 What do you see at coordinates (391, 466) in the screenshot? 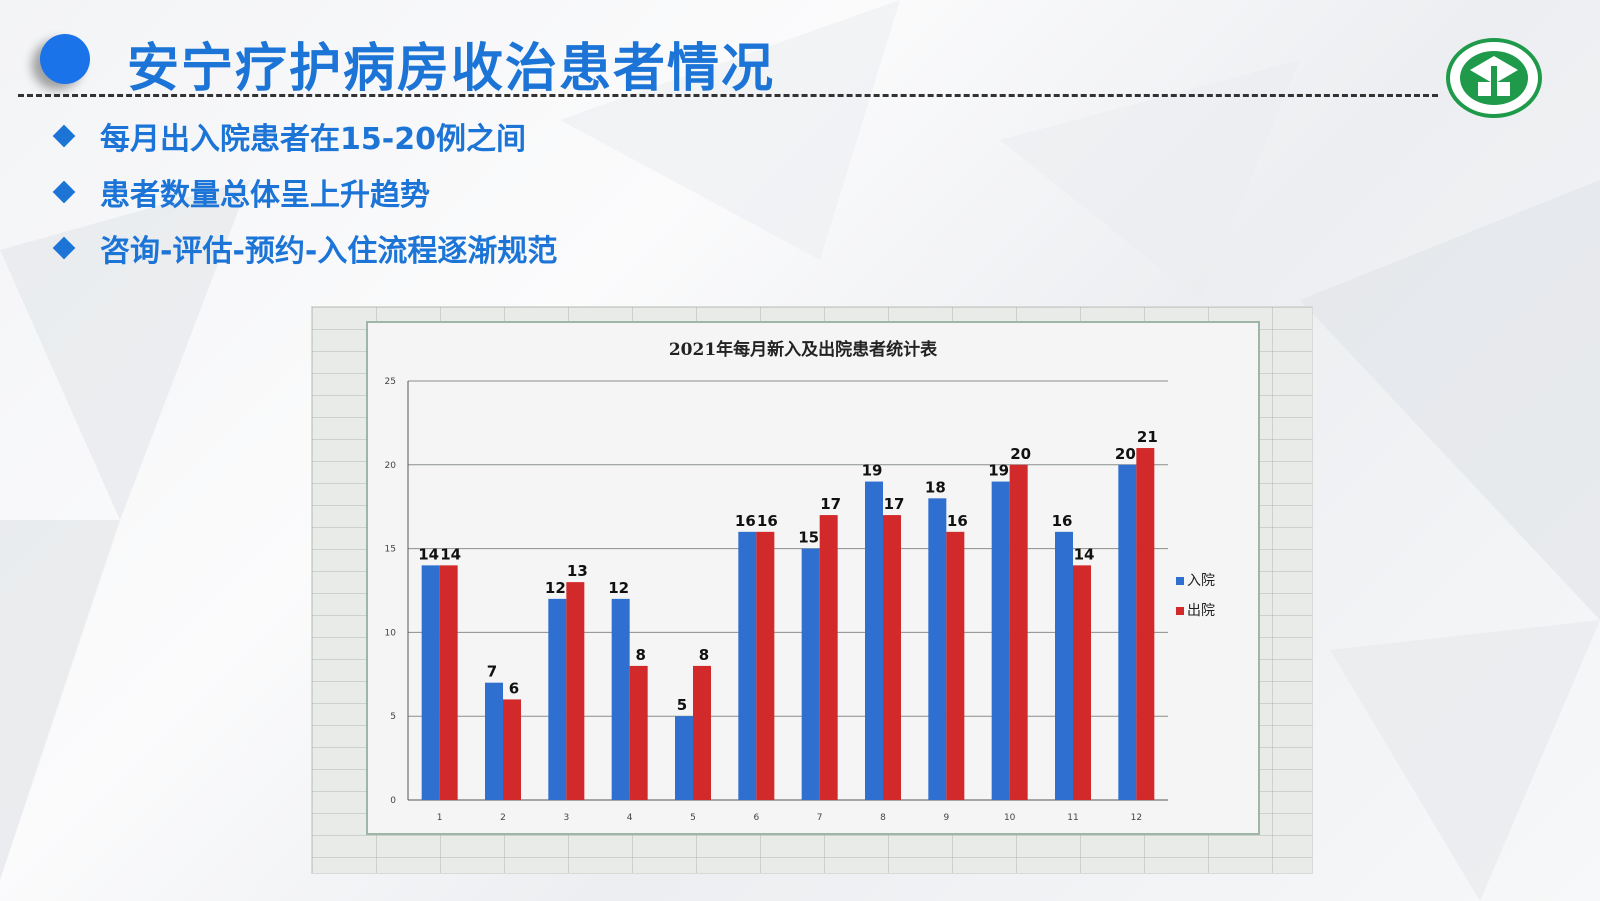
I see `y-tick-label: 20` at bounding box center [391, 466].